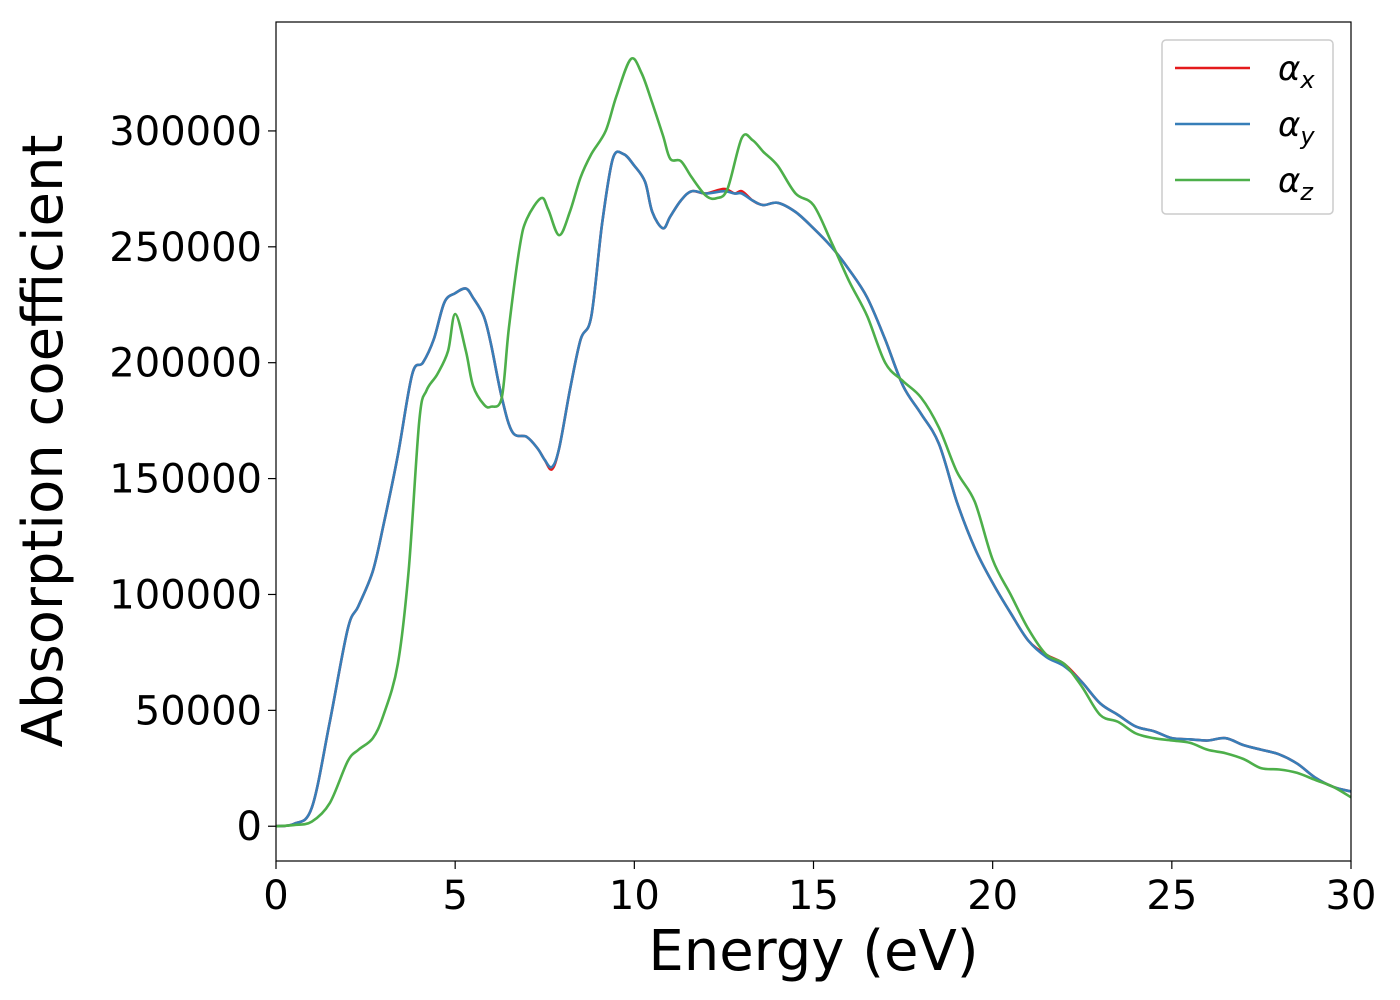  I want to click on y-axis: 0 50000 100000 150000 200000 250000 300000, so click(192, 479).